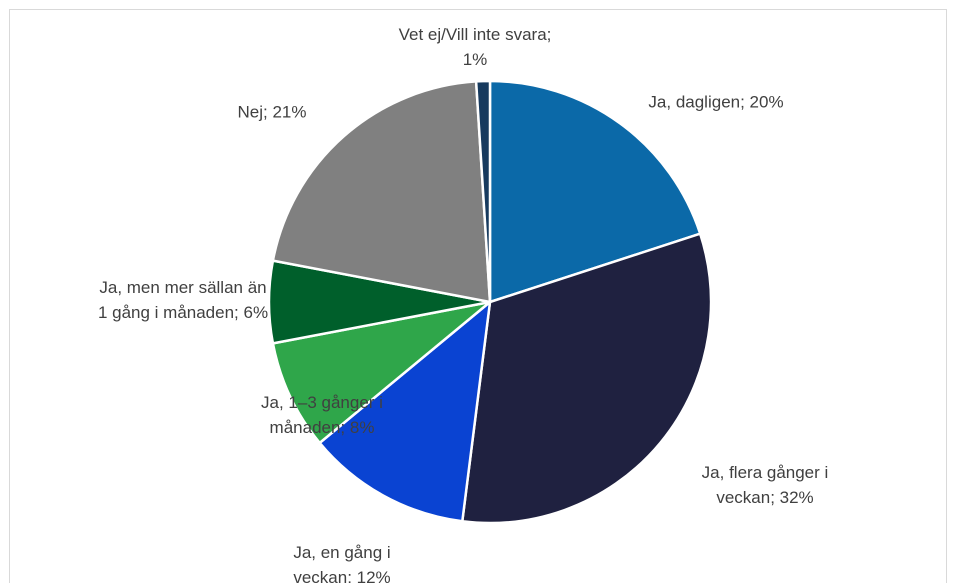  Describe the element at coordinates (475, 47) in the screenshot. I see `data-label: Vet ej/Vill inte svara; 1%` at that location.